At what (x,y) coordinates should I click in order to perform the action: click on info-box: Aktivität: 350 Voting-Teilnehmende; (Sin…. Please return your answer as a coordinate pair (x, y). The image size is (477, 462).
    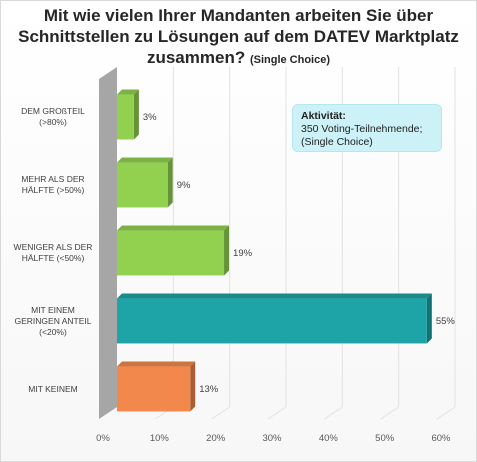
    Looking at the image, I should click on (367, 128).